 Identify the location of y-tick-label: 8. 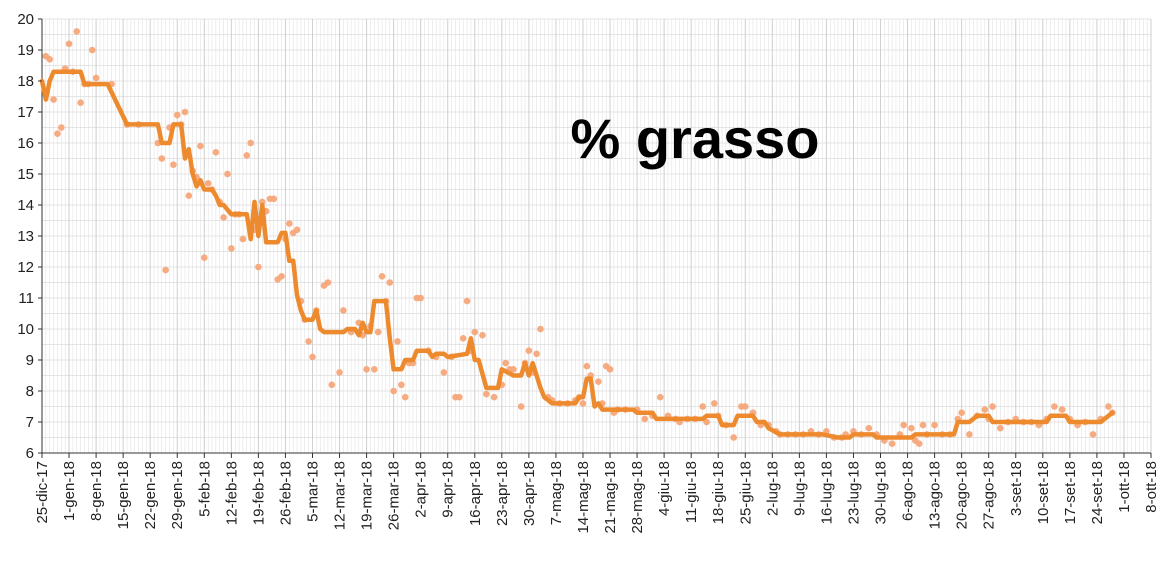
(30, 391).